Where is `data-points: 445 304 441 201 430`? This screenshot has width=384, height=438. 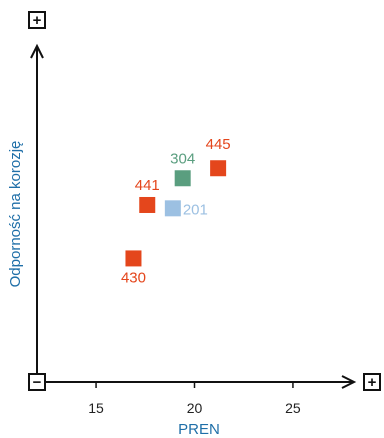 data-points: 445 304 441 201 430 is located at coordinates (176, 211).